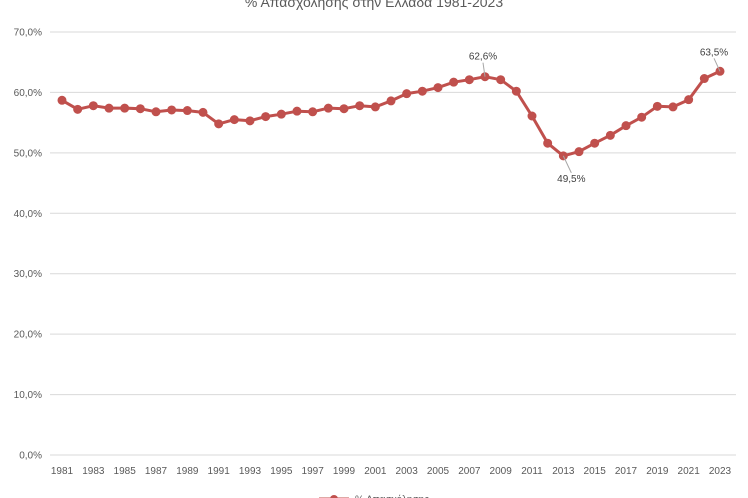  I want to click on x-tick-label: 1989, so click(187, 471).